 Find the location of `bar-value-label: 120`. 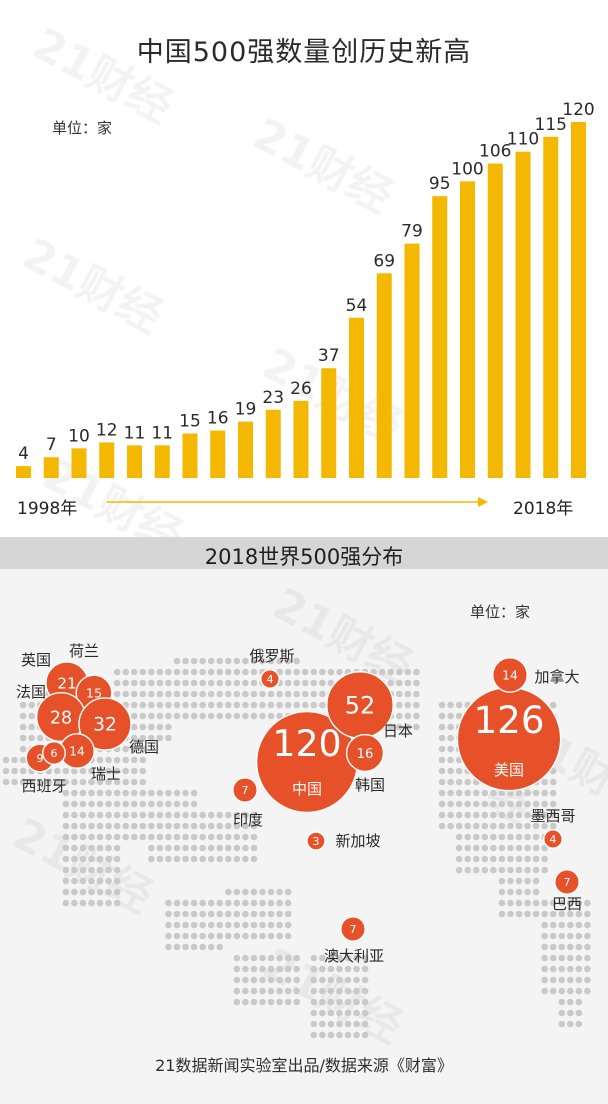

bar-value-label: 120 is located at coordinates (578, 110).